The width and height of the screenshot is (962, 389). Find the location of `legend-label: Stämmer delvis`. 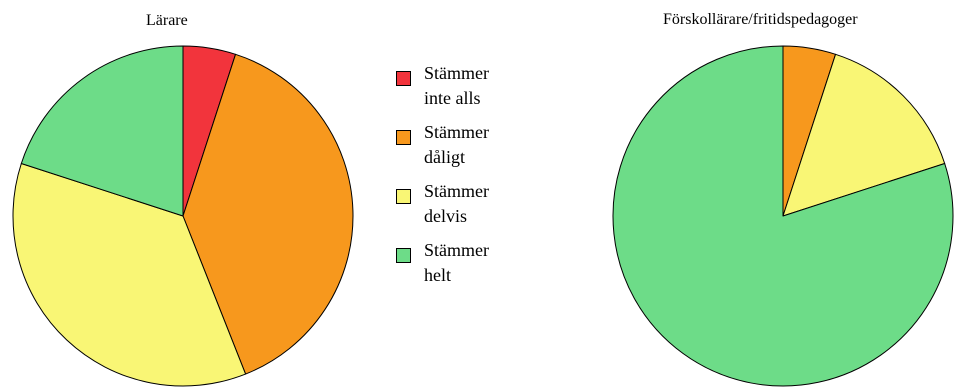

legend-label: Stämmer delvis is located at coordinates (484, 204).